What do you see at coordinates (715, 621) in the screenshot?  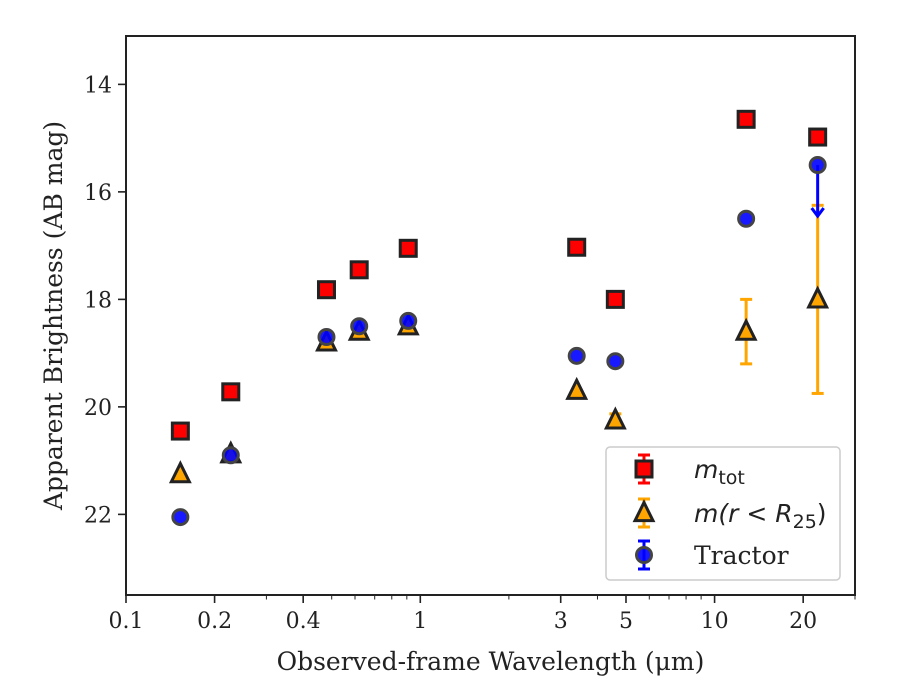 I see `x-tick-label: 10` at bounding box center [715, 621].